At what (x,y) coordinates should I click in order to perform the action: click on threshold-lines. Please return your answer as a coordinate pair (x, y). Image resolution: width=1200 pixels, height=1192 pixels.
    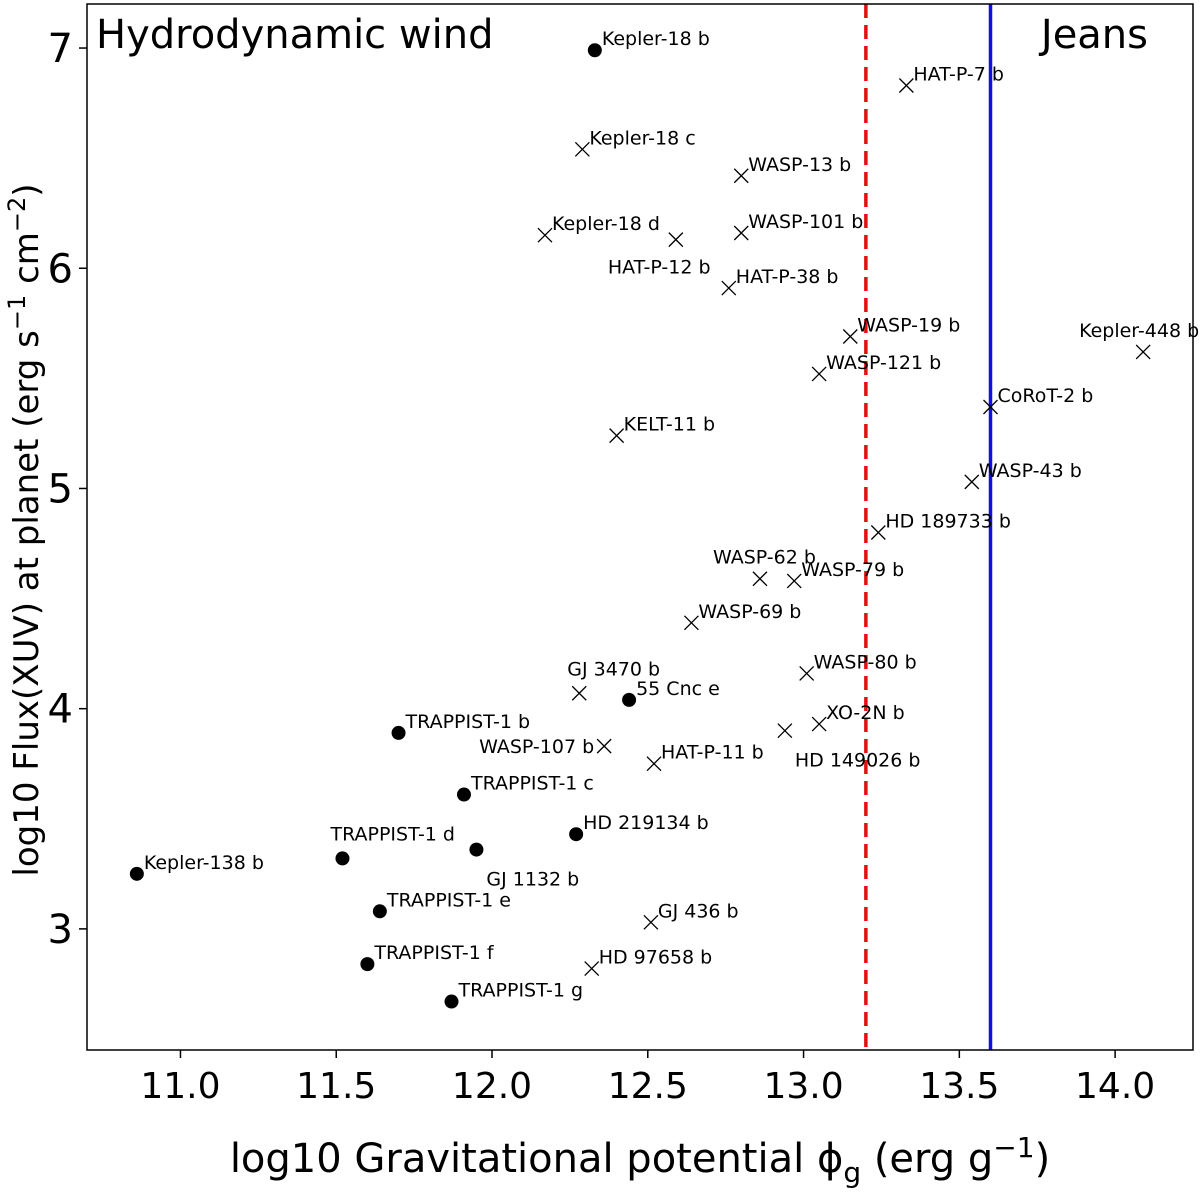
    Looking at the image, I should click on (928, 527).